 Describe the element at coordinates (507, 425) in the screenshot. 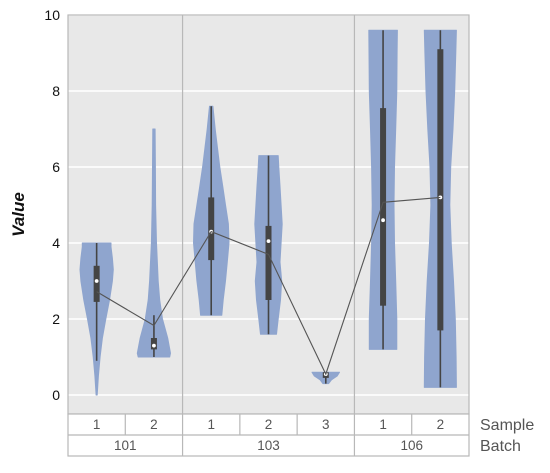

I see `sample-row-title: Sample` at that location.